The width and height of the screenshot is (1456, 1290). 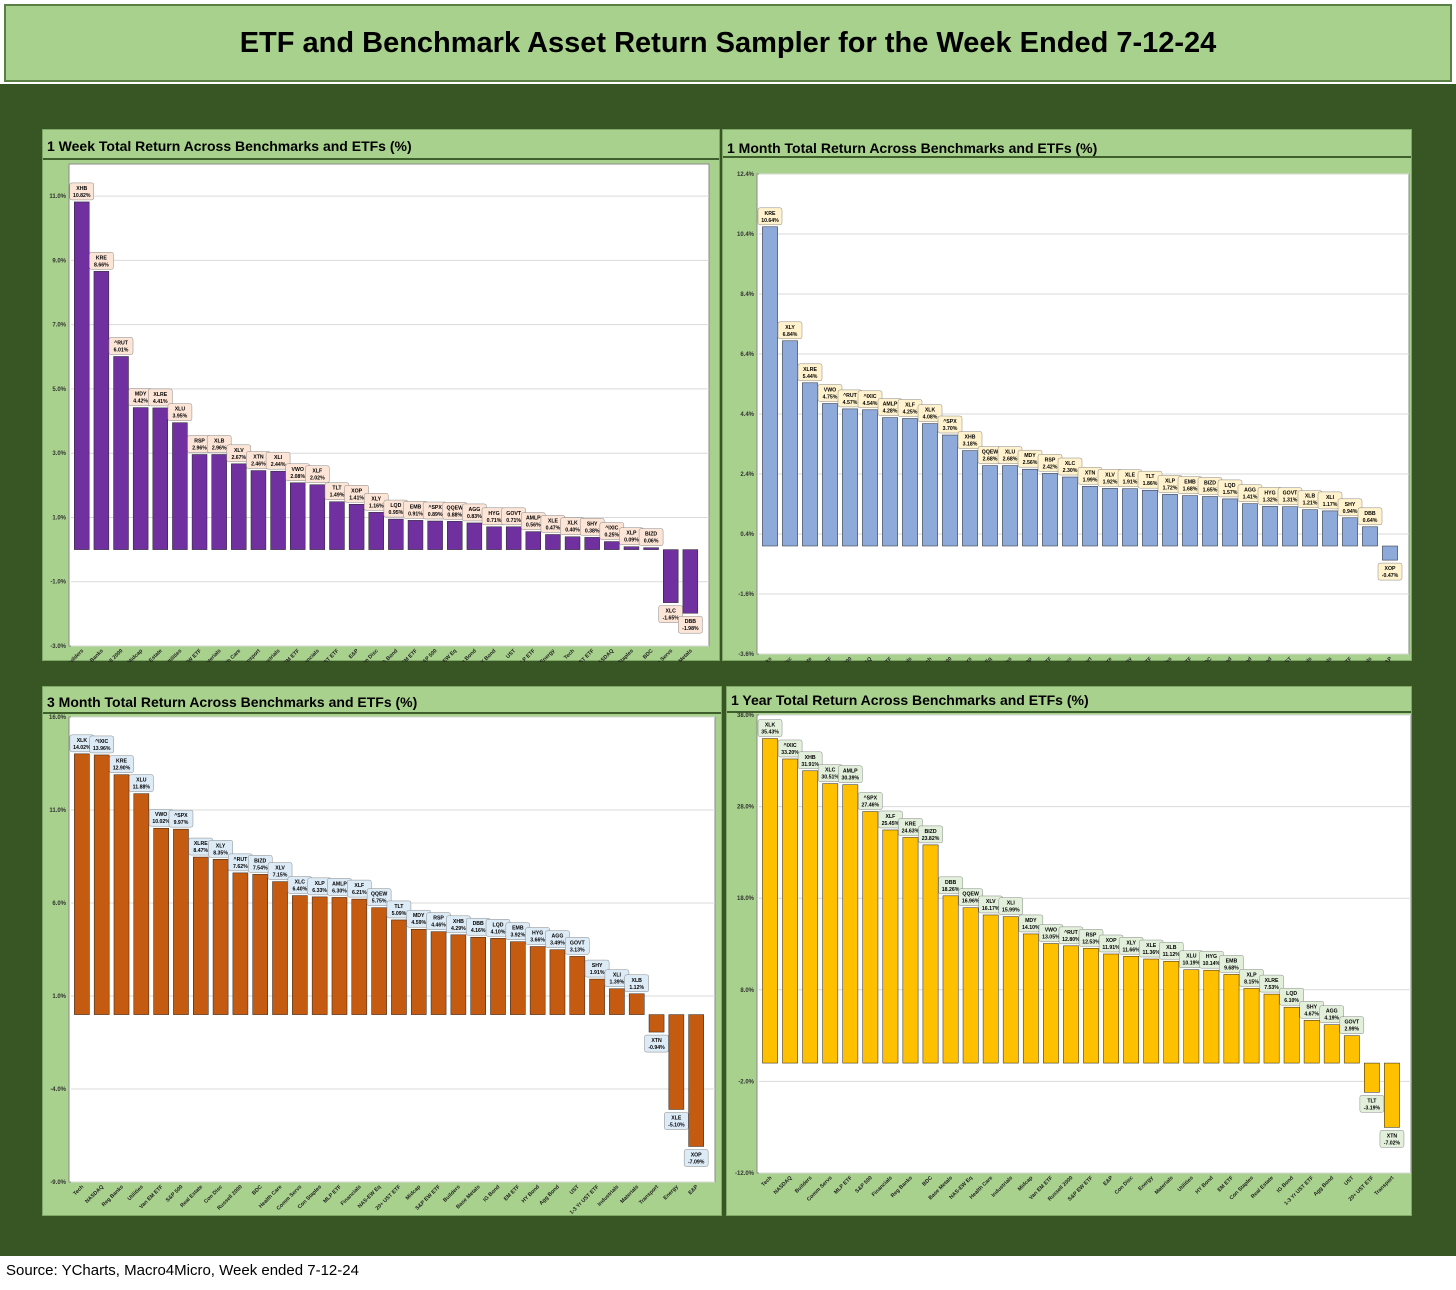 What do you see at coordinates (1172, 955) in the screenshot?
I see `data-label-value: 11.12%` at bounding box center [1172, 955].